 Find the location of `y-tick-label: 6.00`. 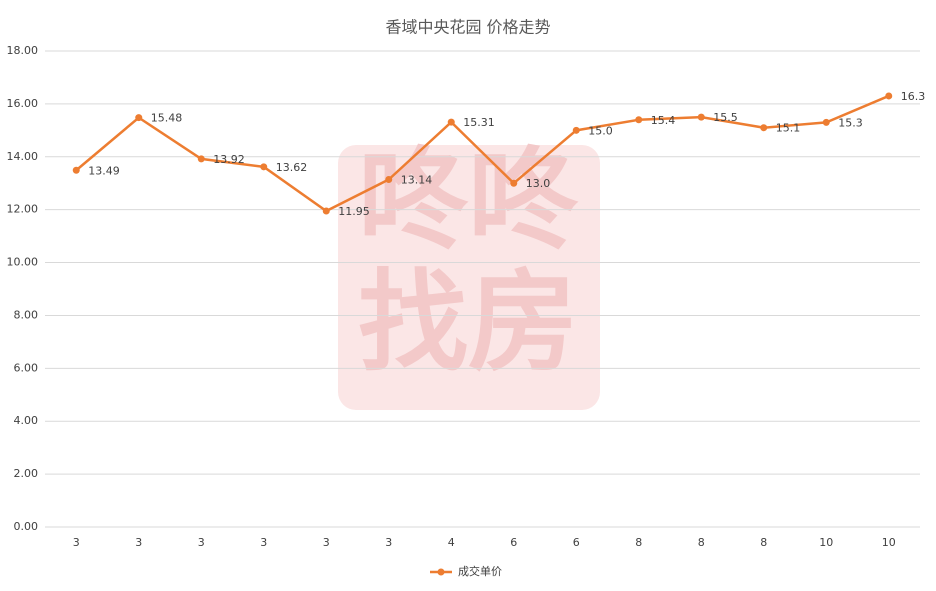

y-tick-label: 6.00 is located at coordinates (26, 367).